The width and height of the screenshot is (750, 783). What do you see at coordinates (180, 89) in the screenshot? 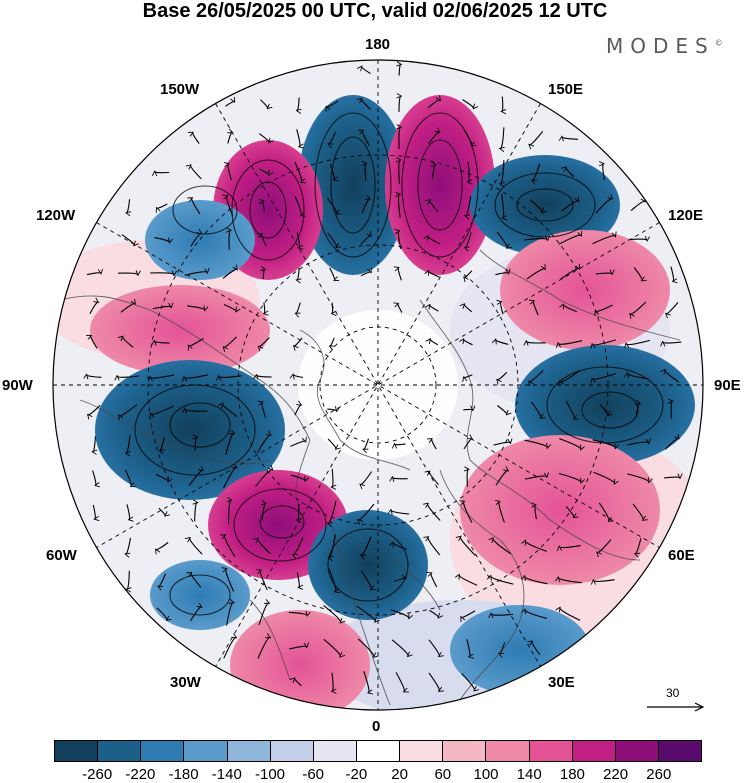
I see `lon-label-150w: 150W` at bounding box center [180, 89].